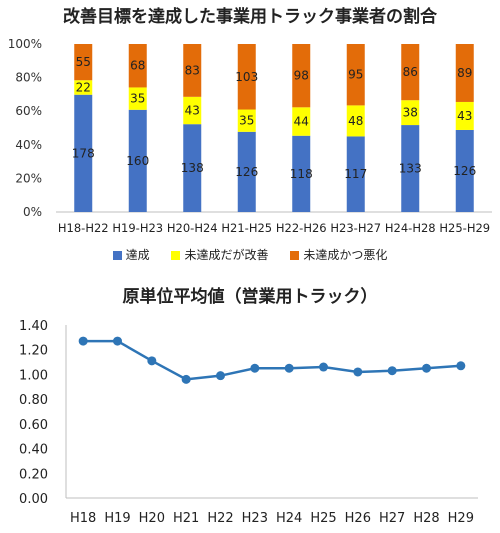 The width and height of the screenshot is (500, 533). I want to click on x-tick-label: H18, so click(83, 518).